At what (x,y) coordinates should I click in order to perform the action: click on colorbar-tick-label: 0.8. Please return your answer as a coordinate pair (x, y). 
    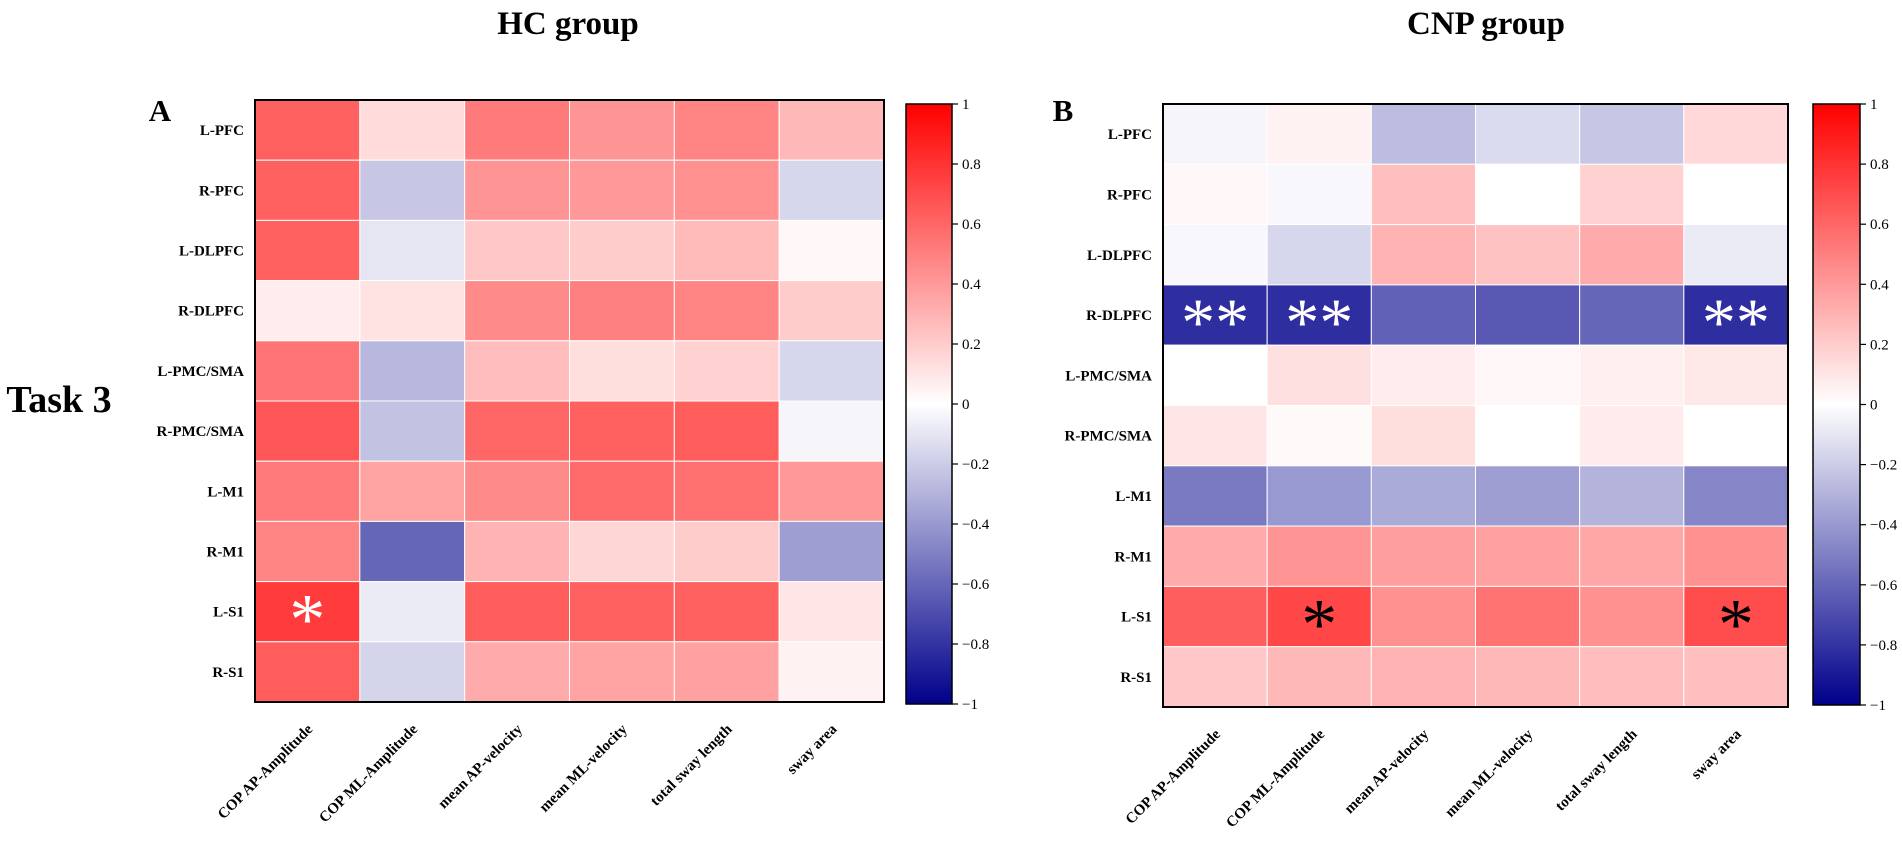
    Looking at the image, I should click on (971, 165).